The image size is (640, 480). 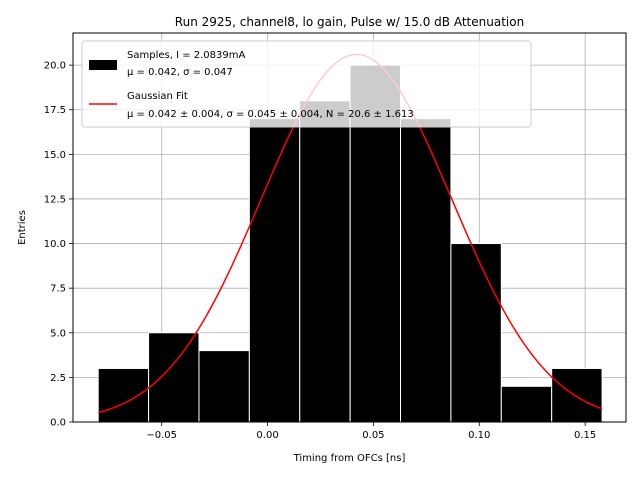 What do you see at coordinates (55, 155) in the screenshot?
I see `y-tick-label: 15.0` at bounding box center [55, 155].